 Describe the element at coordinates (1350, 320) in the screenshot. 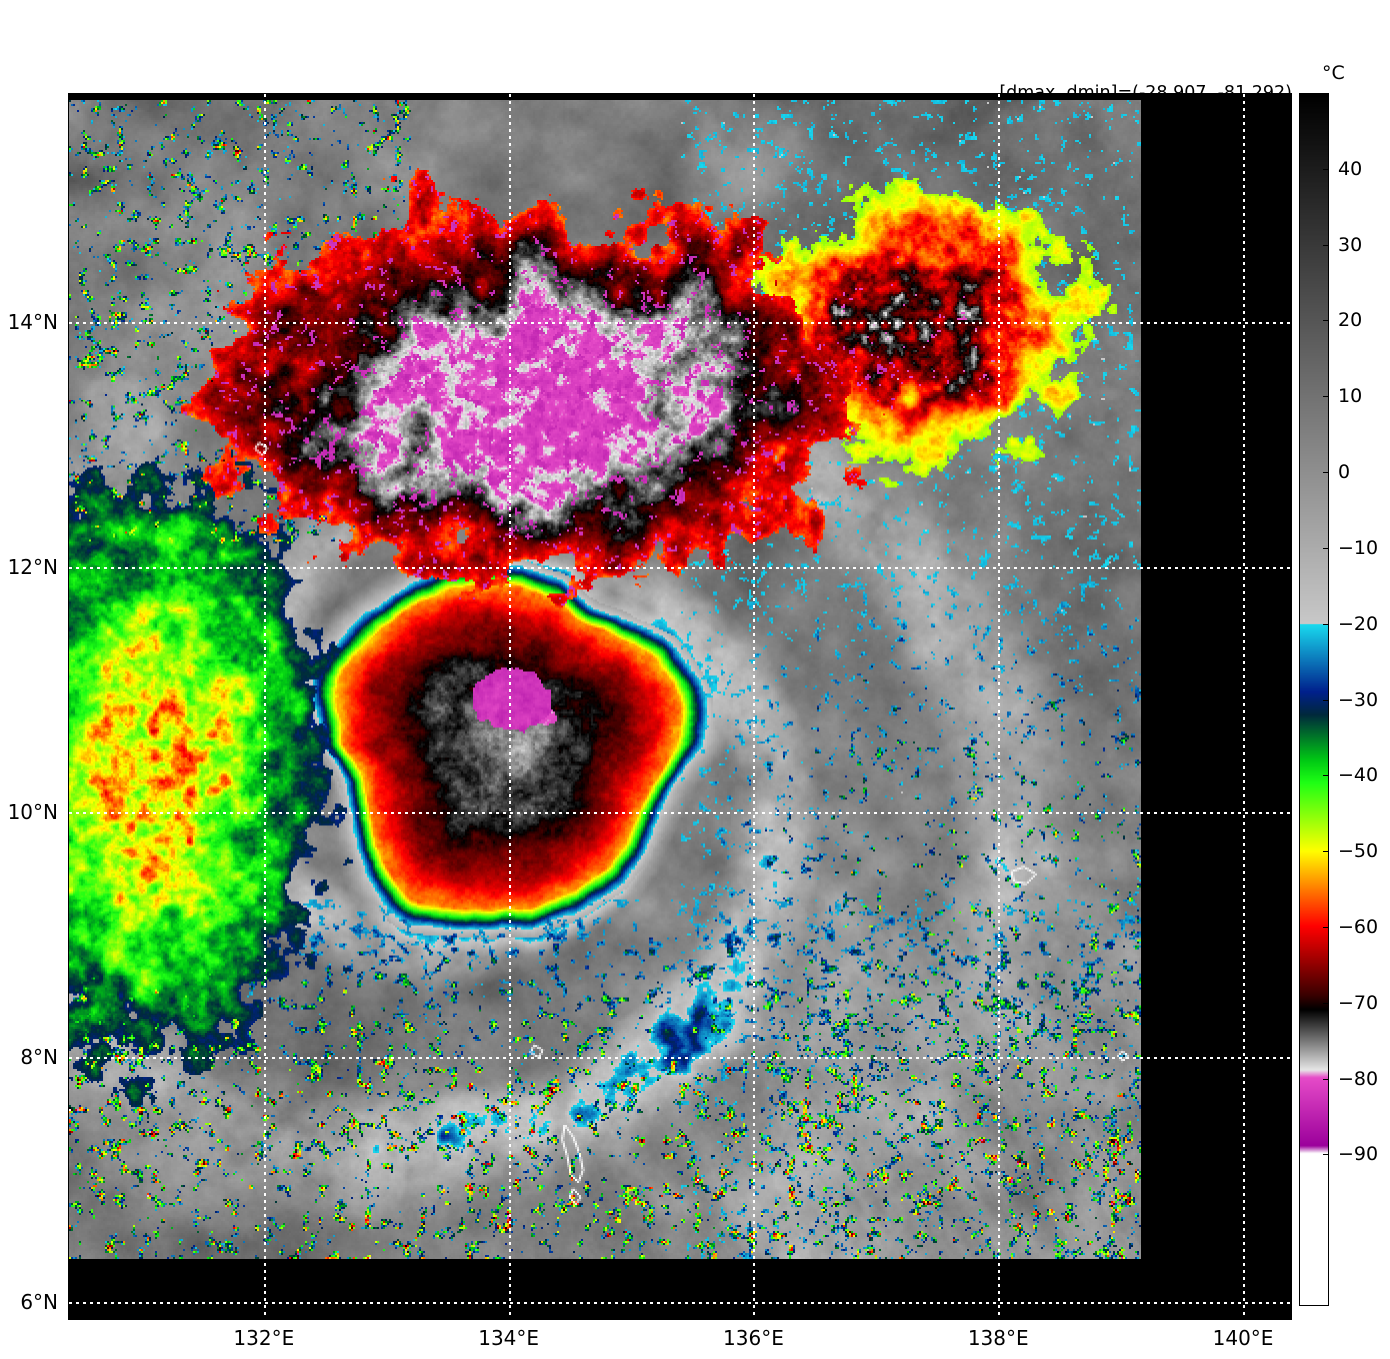

I see `colorbar-tick-label: 20` at that location.